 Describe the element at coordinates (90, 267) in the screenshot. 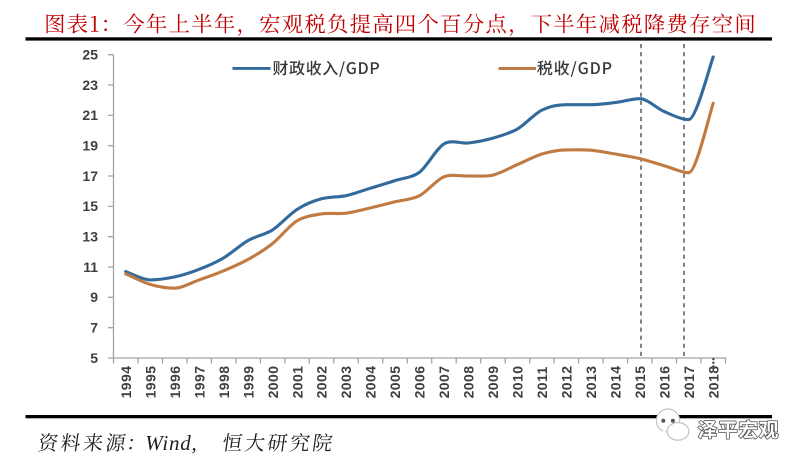

I see `svg-text: 11` at that location.